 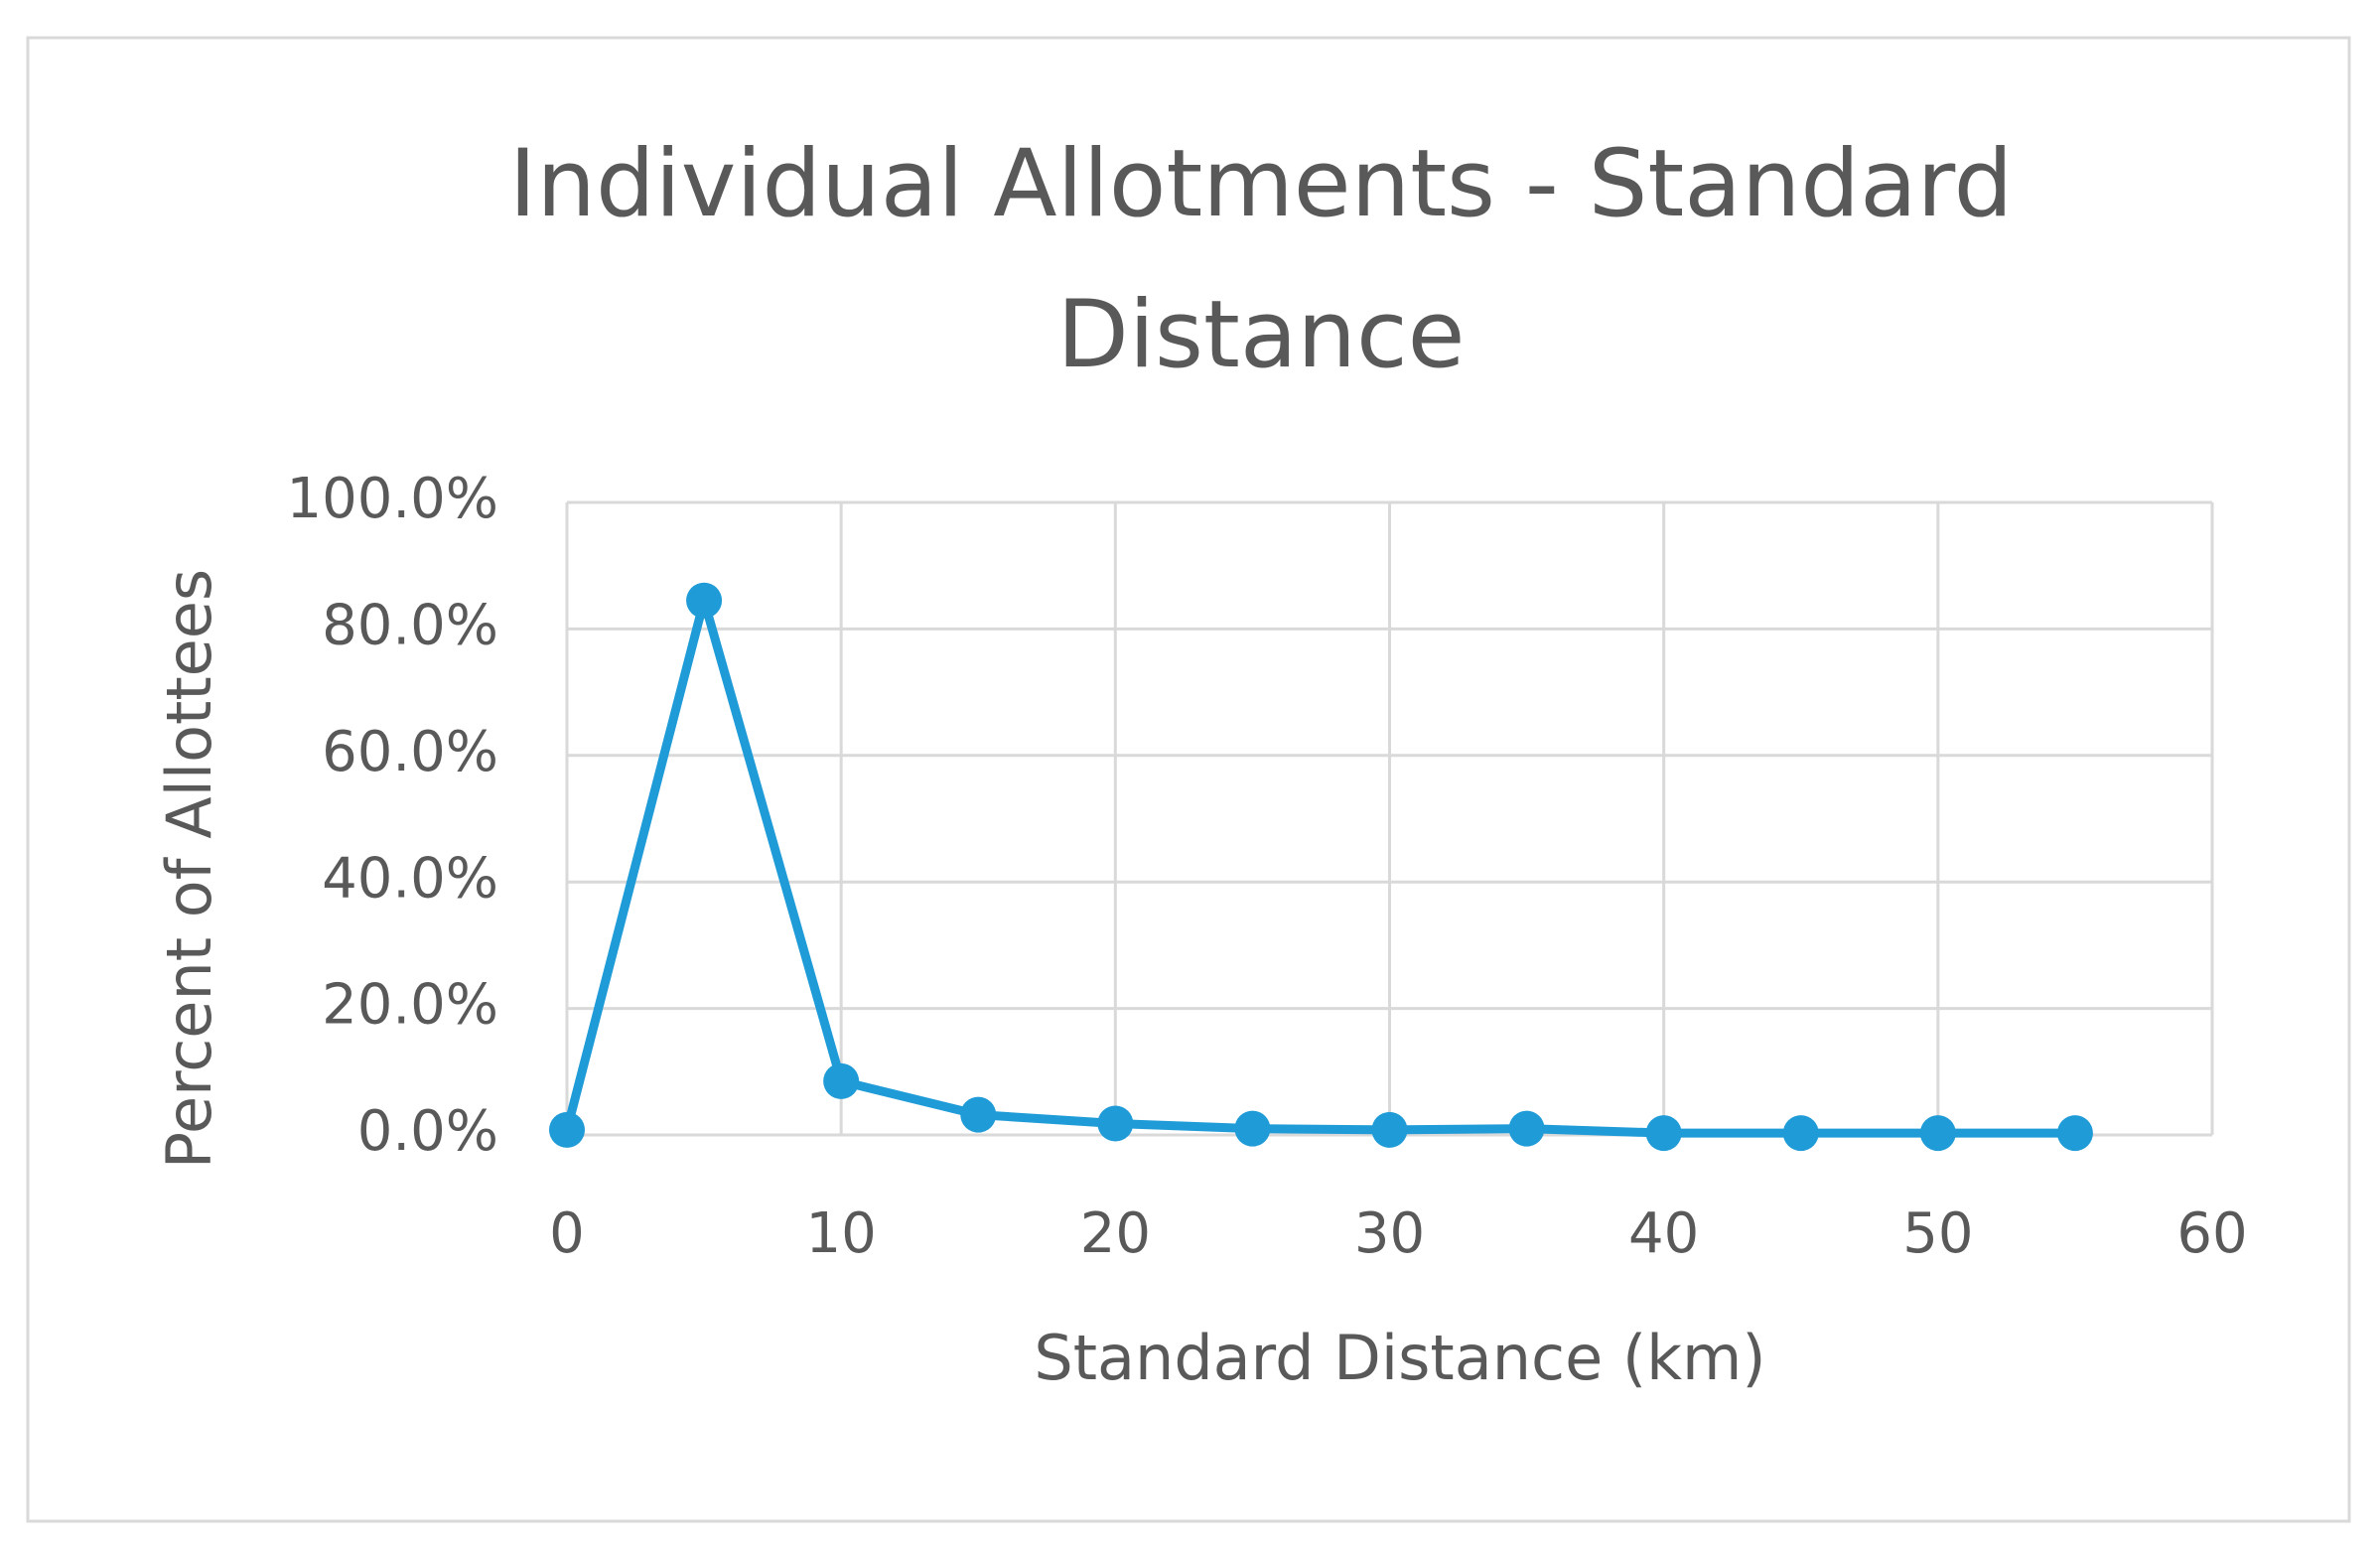 What do you see at coordinates (189, 869) in the screenshot?
I see `y-axis-title: Percent of Allottees` at bounding box center [189, 869].